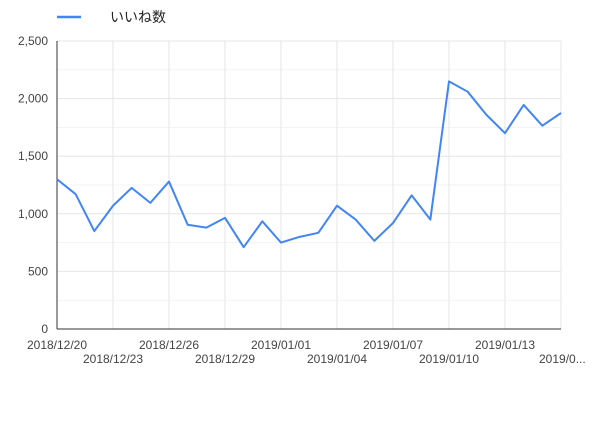 This screenshot has height=424, width=609. What do you see at coordinates (281, 345) in the screenshot?
I see `x-tick-label: 2019/01/01` at bounding box center [281, 345].